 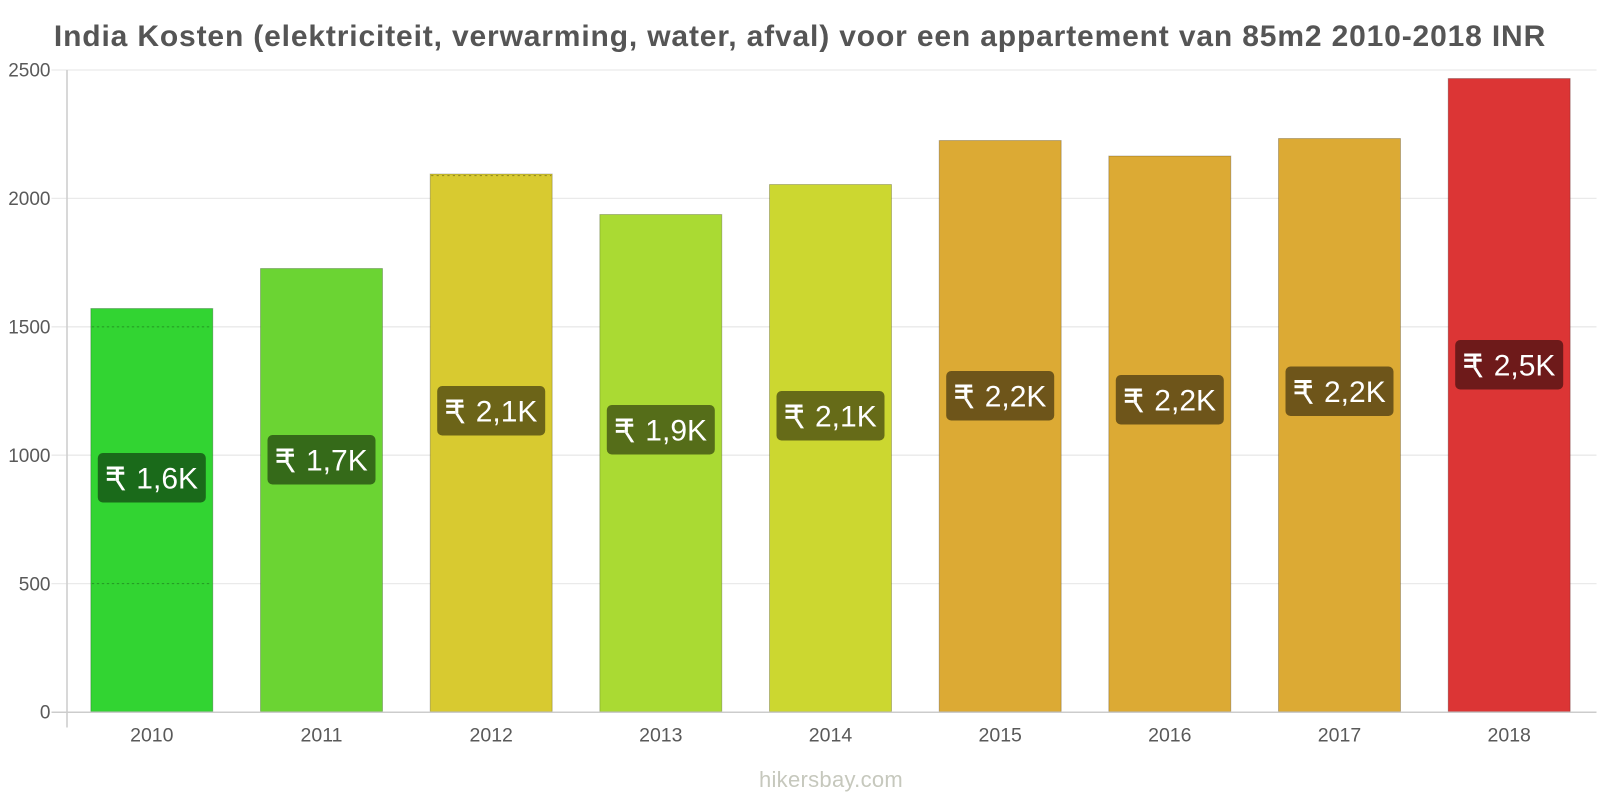 I want to click on svg-text: 2012, so click(x=491, y=735).